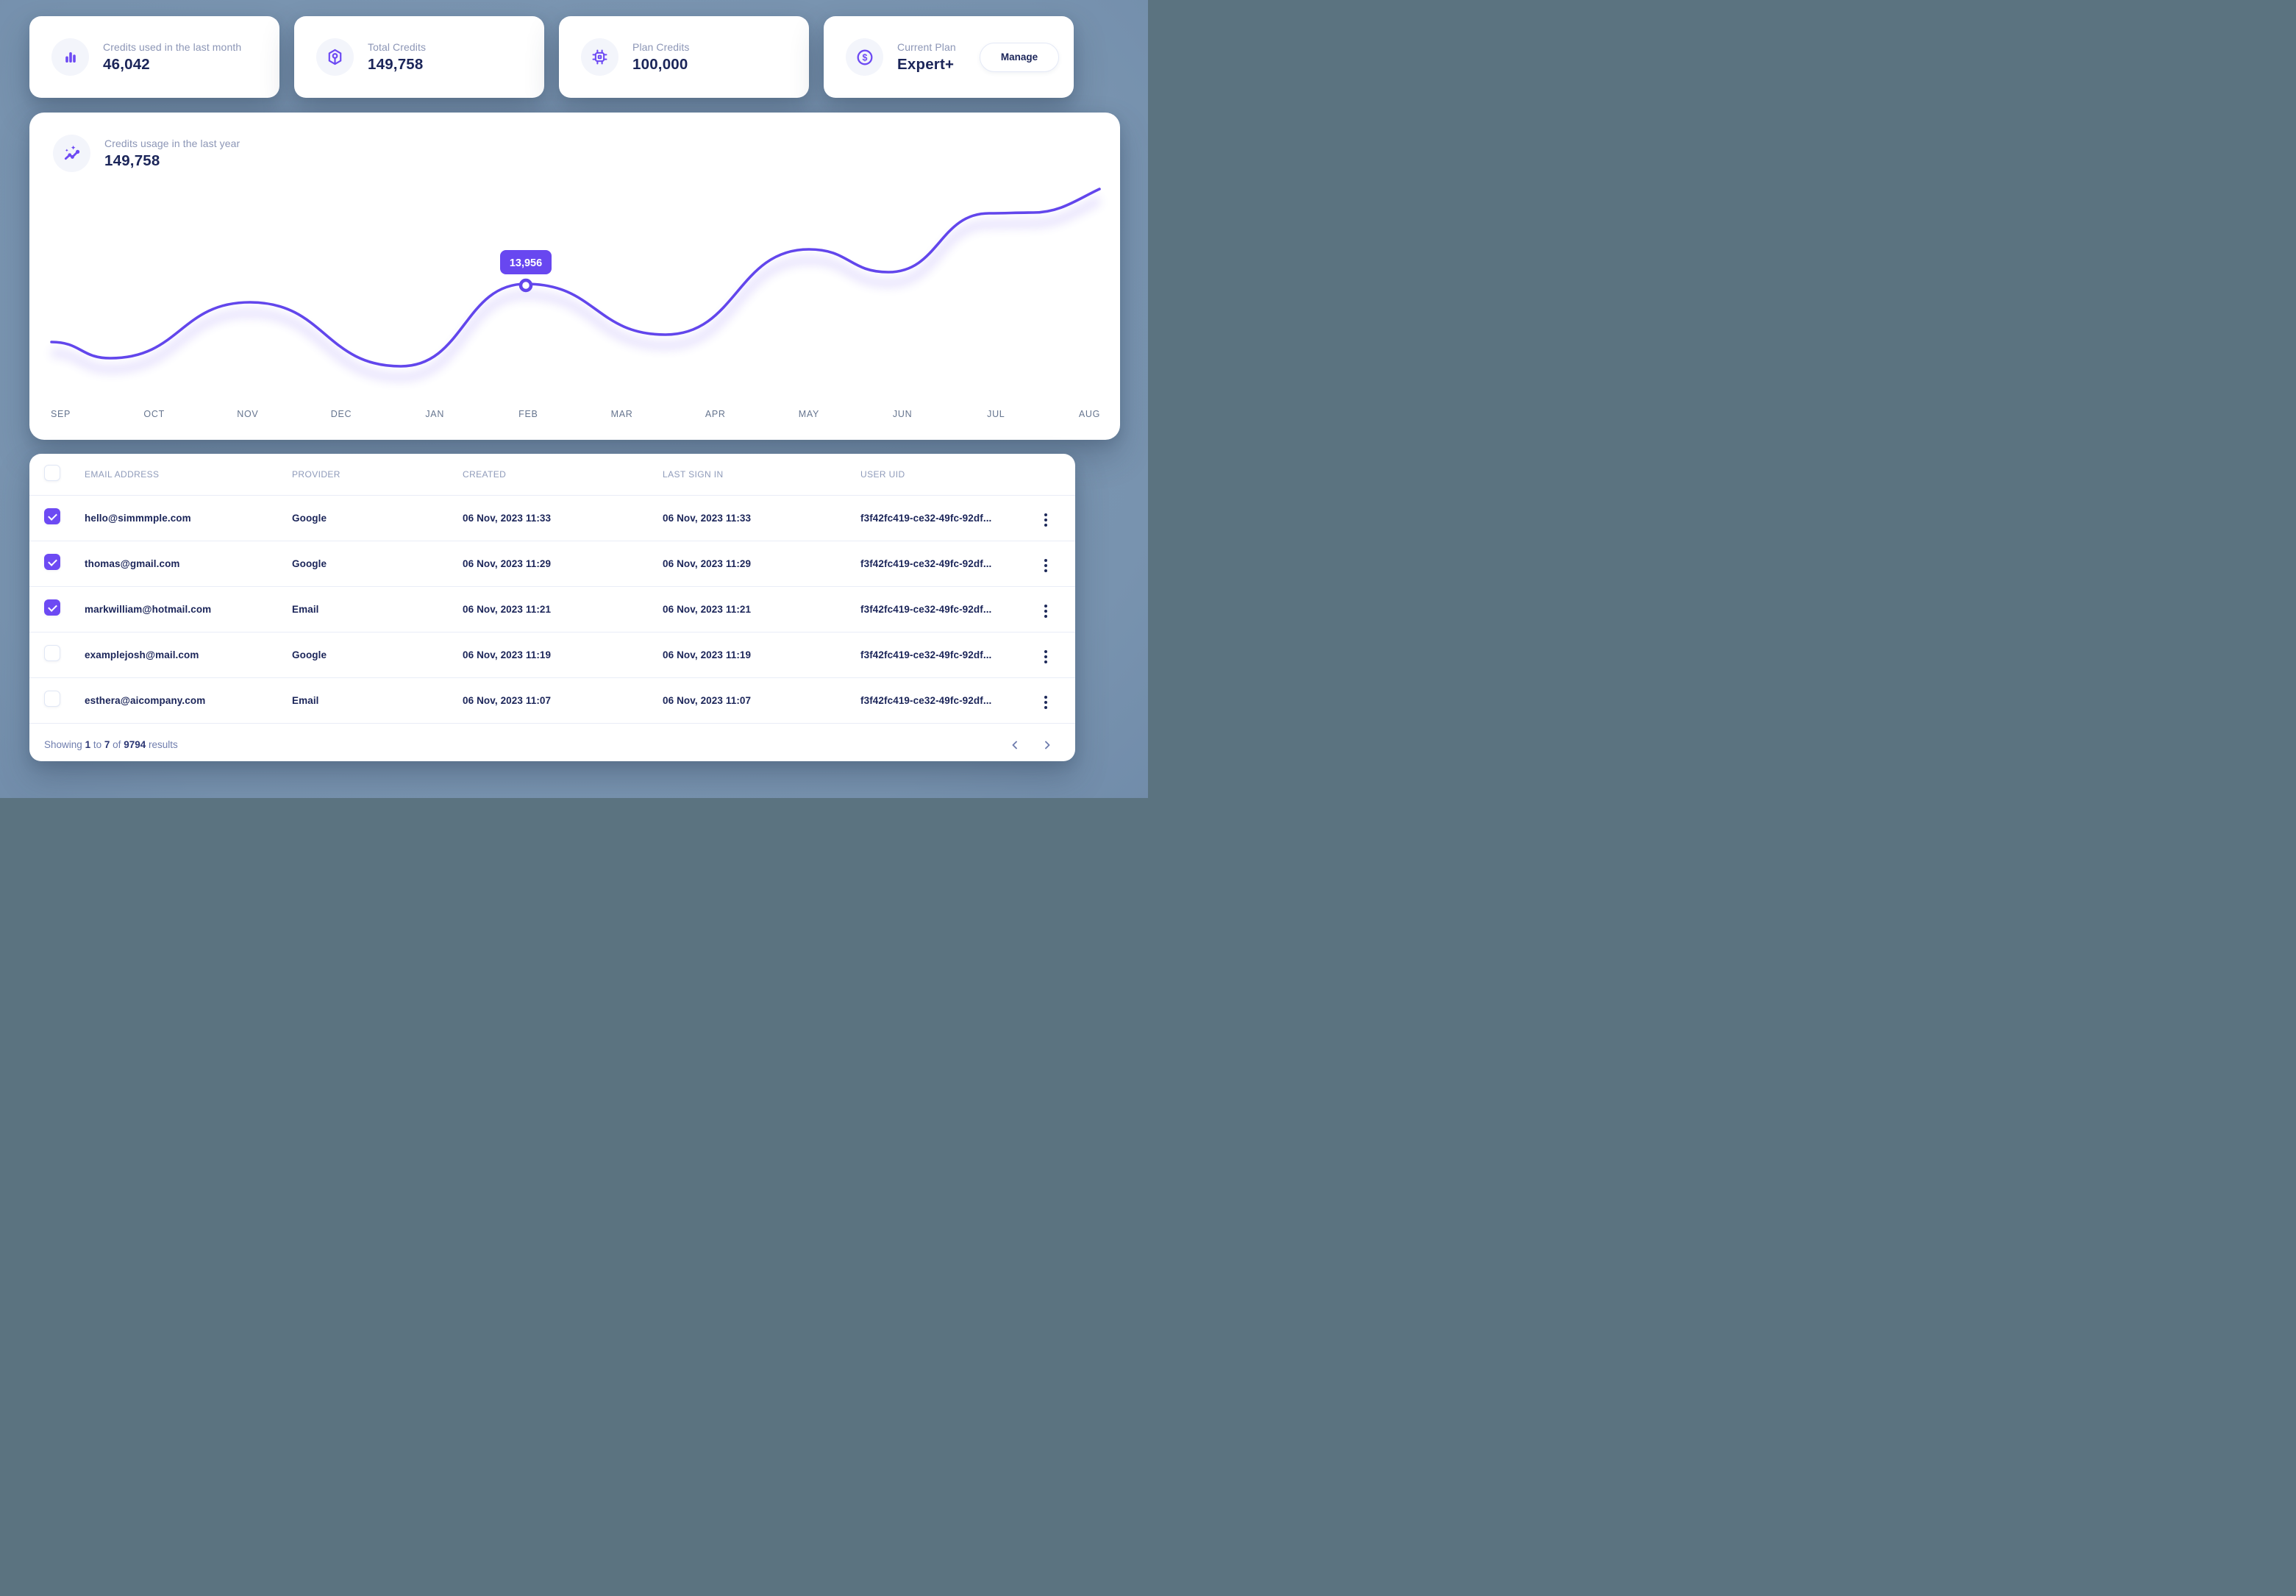 This screenshot has width=2296, height=1596. I want to click on stat-value: 149,758, so click(396, 64).